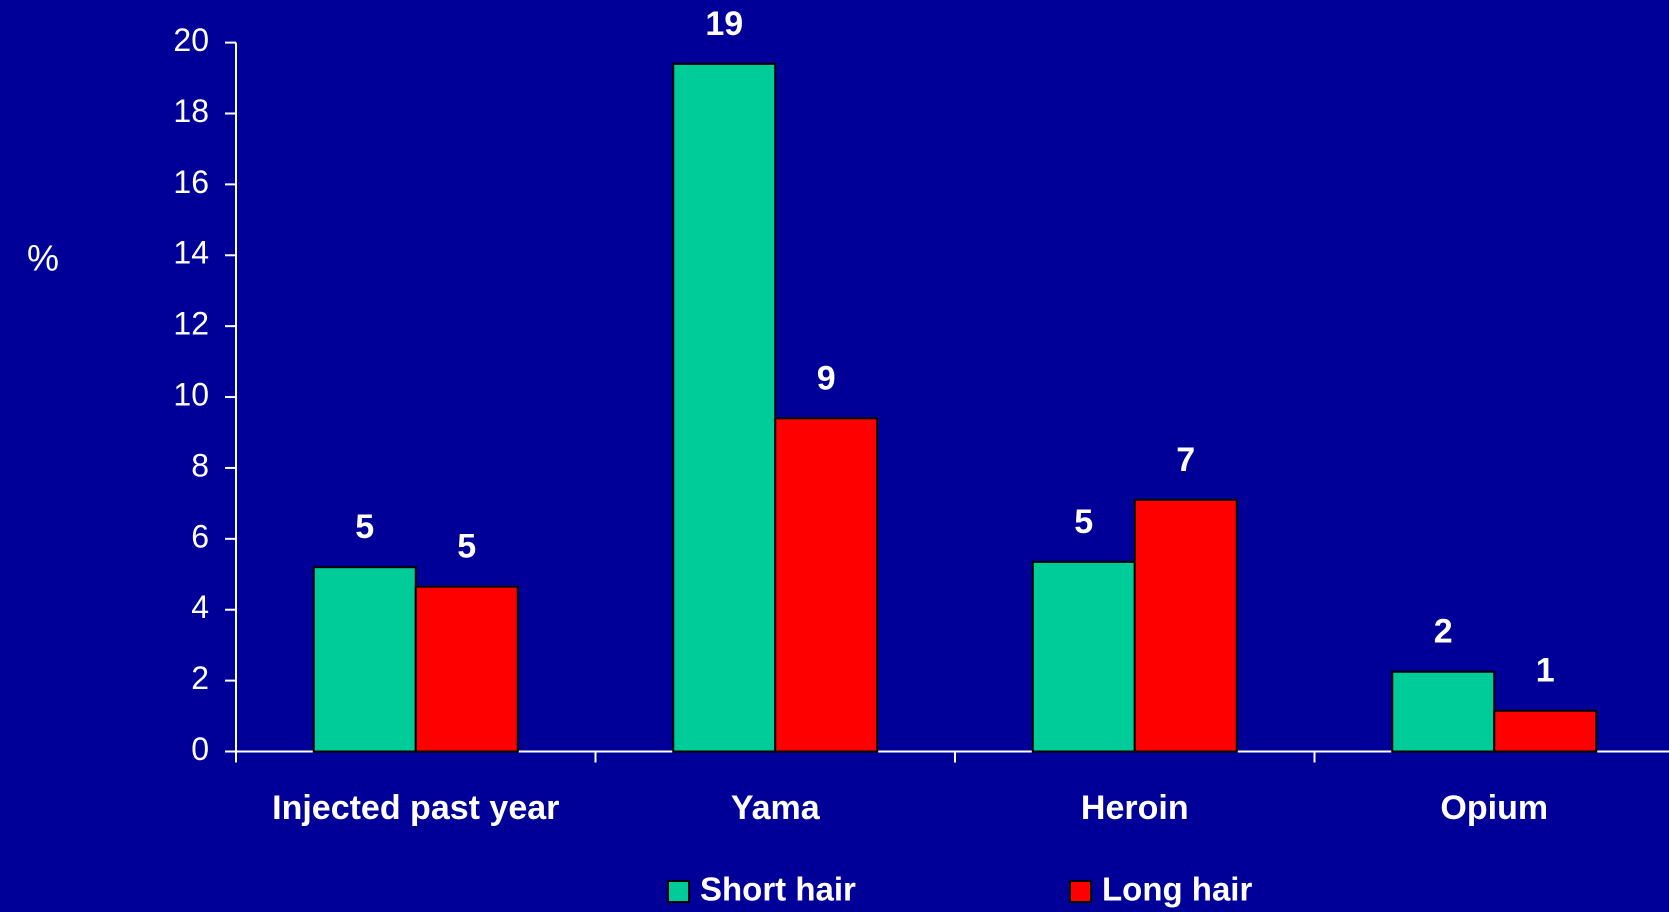  I want to click on value-label: 1, so click(1545, 671).